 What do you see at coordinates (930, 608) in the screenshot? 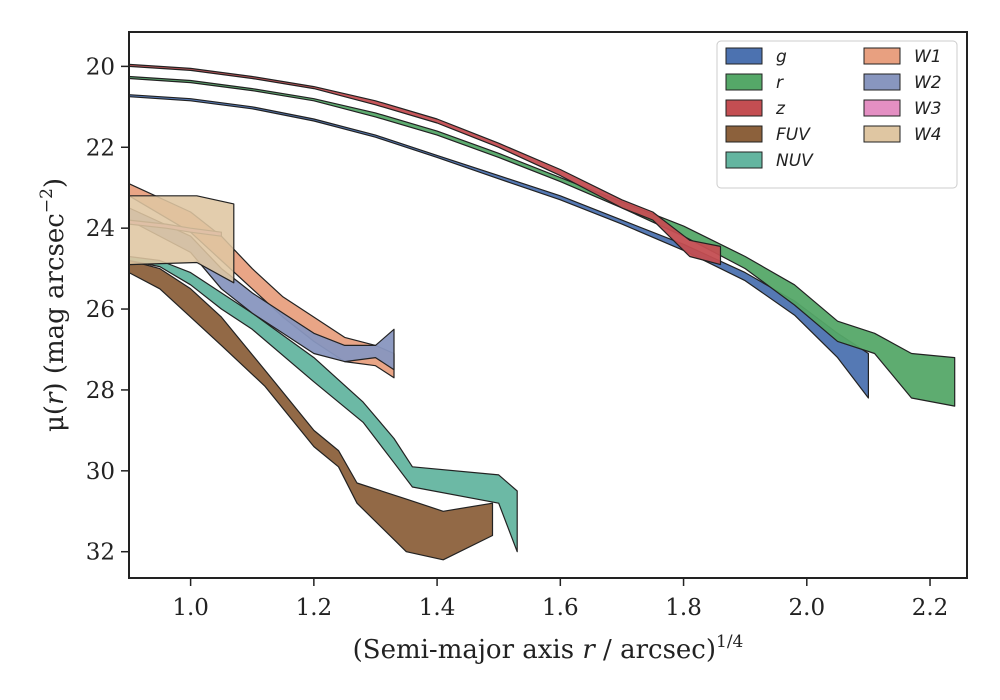
I see `x-tick-label: 2.2` at bounding box center [930, 608].